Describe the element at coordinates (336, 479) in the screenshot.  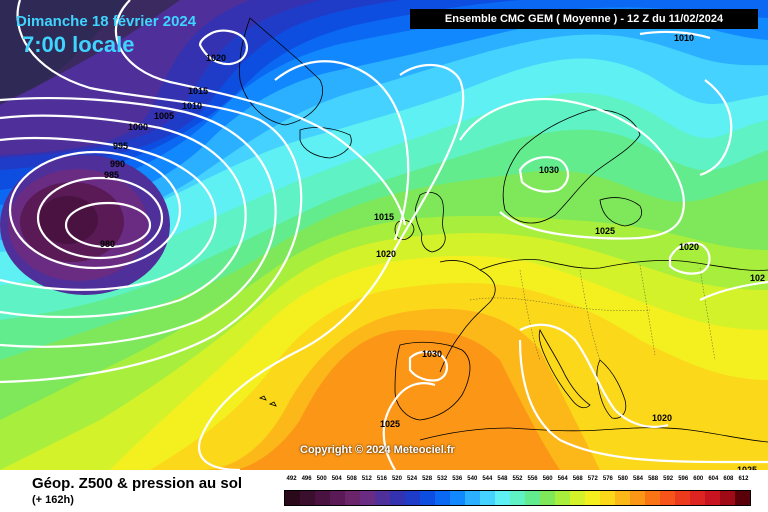
I see `color-scale-label: 504` at that location.